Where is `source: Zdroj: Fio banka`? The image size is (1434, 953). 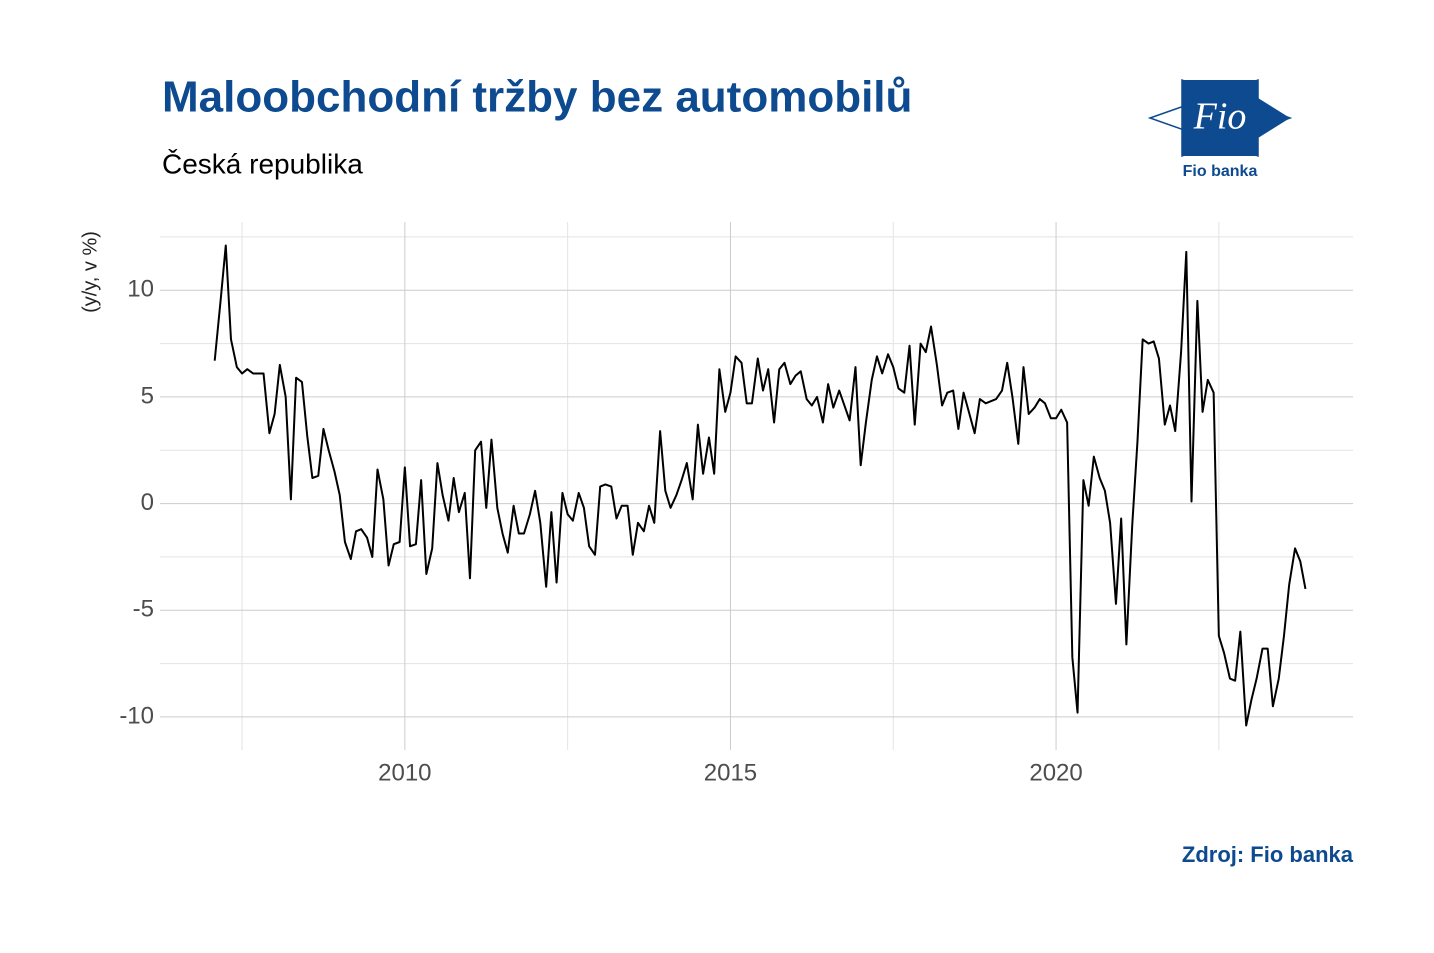 source: Zdroj: Fio banka is located at coordinates (1268, 854).